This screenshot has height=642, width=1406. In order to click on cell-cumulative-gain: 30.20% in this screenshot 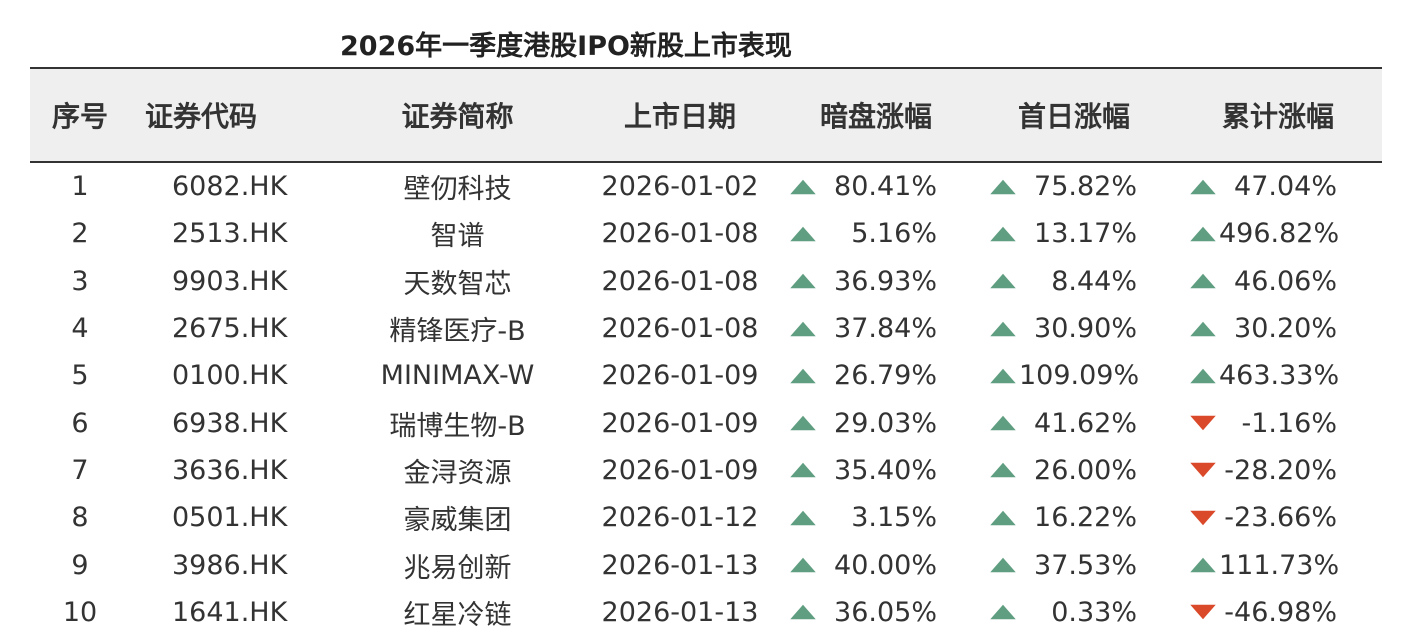, I will do `click(1273, 328)`.